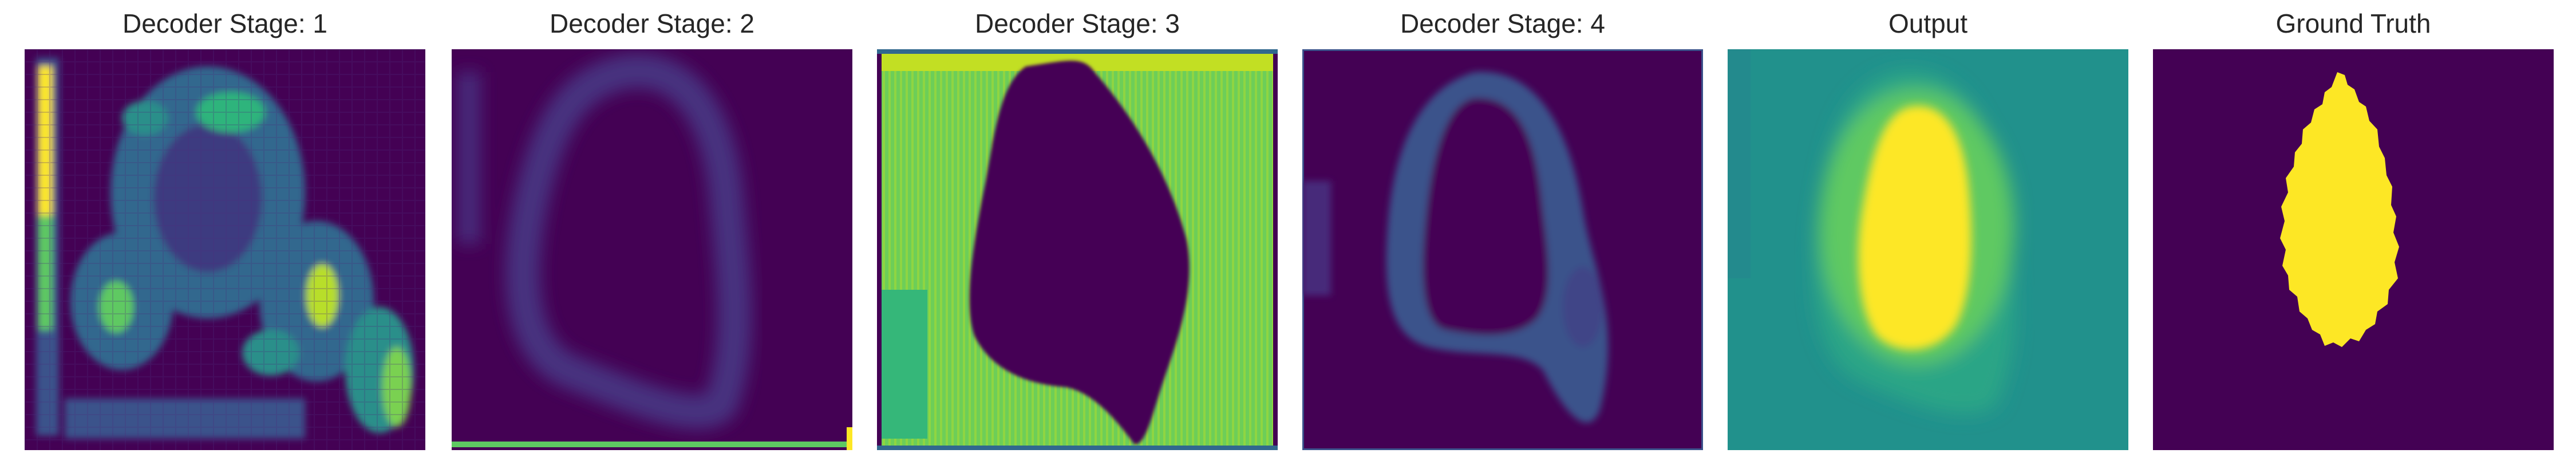  I want to click on ground-truth-mask, so click(2353, 249).